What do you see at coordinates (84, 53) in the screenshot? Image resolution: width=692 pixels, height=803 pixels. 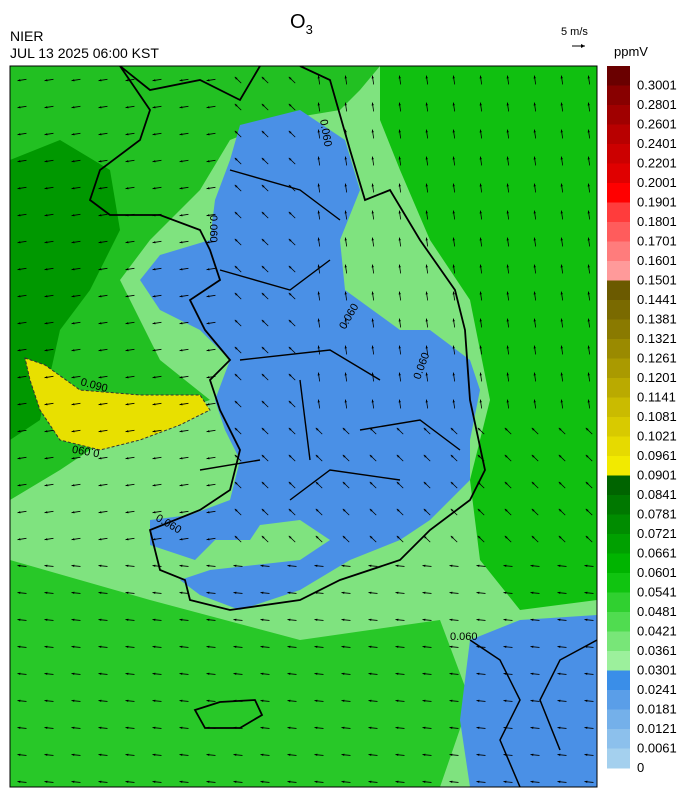 I see `timestamp: JUL 13 2025 06:00 KST` at bounding box center [84, 53].